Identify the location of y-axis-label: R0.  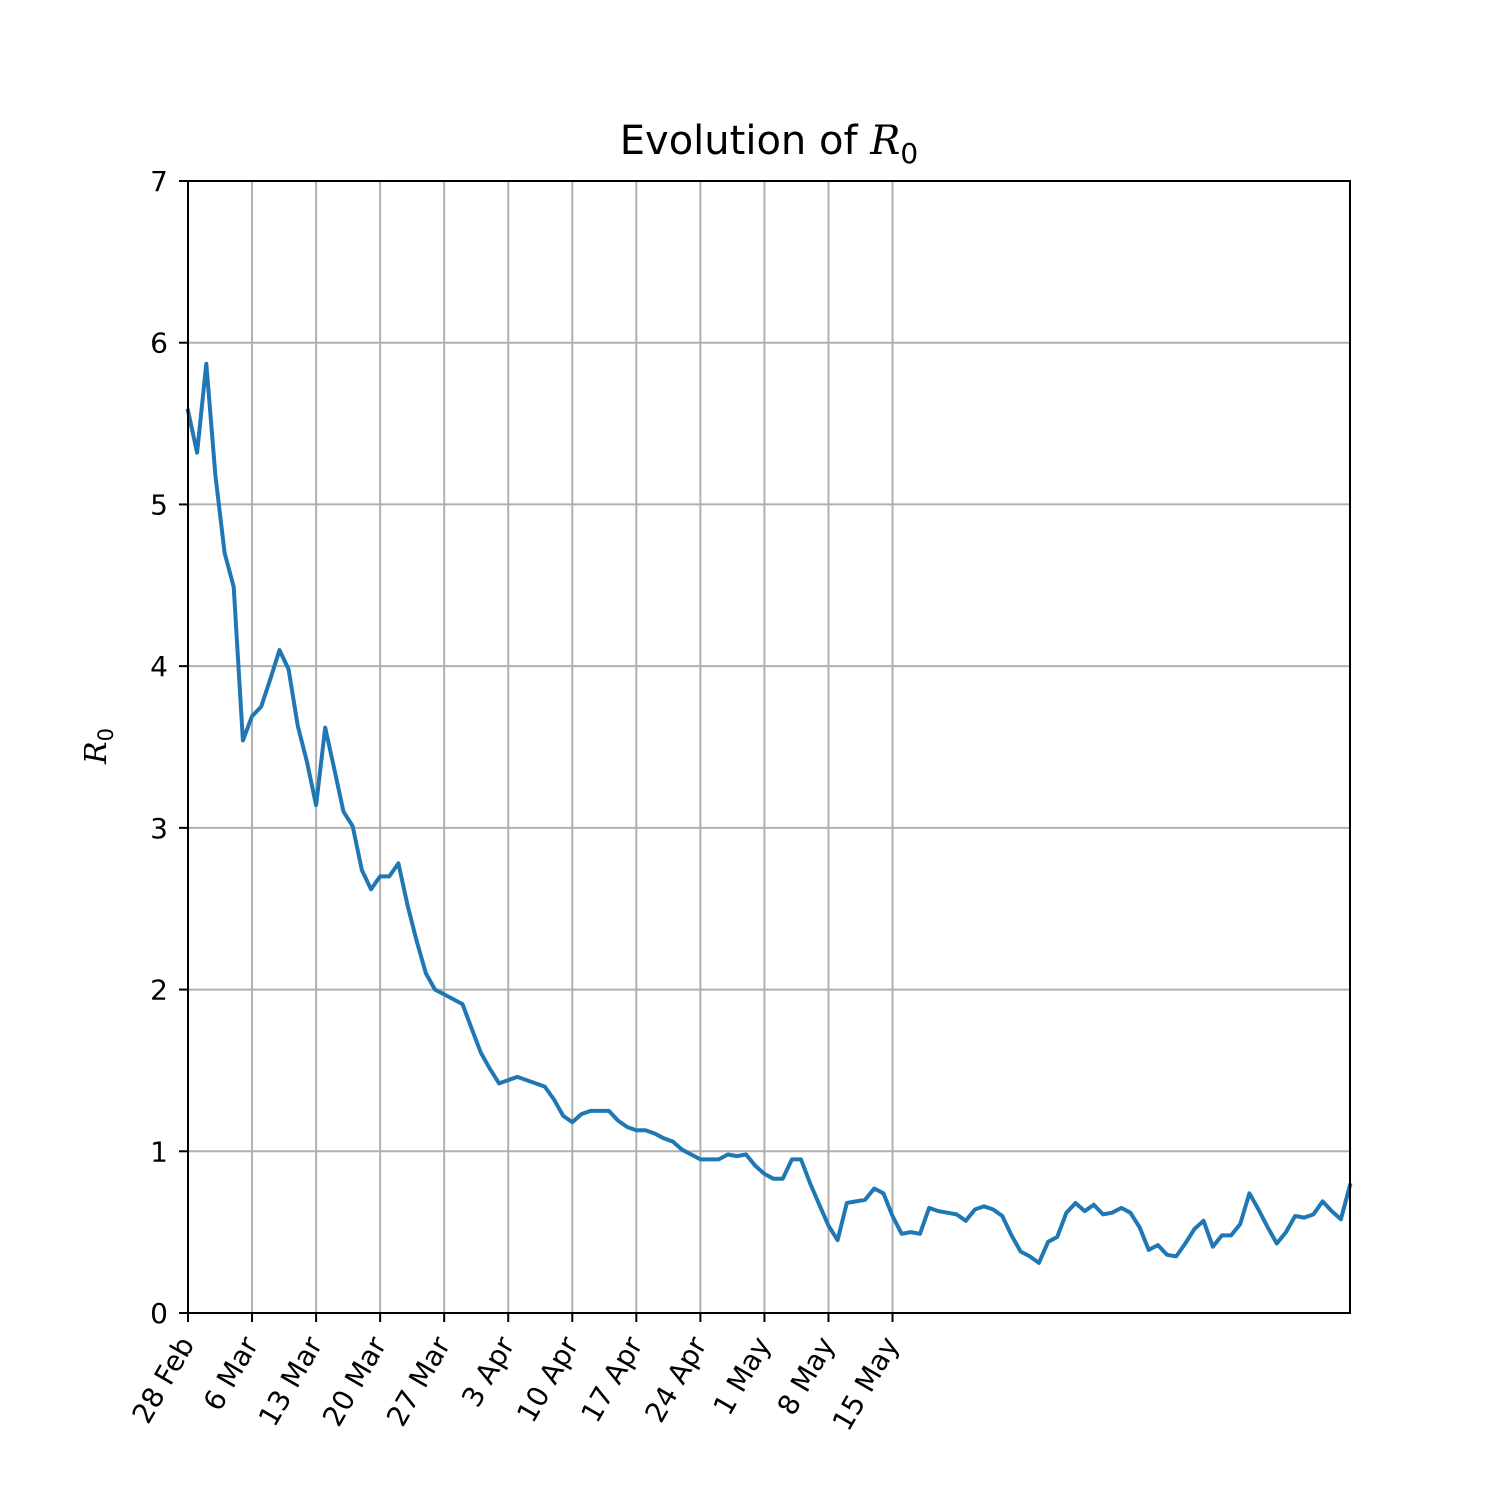
(98, 746).